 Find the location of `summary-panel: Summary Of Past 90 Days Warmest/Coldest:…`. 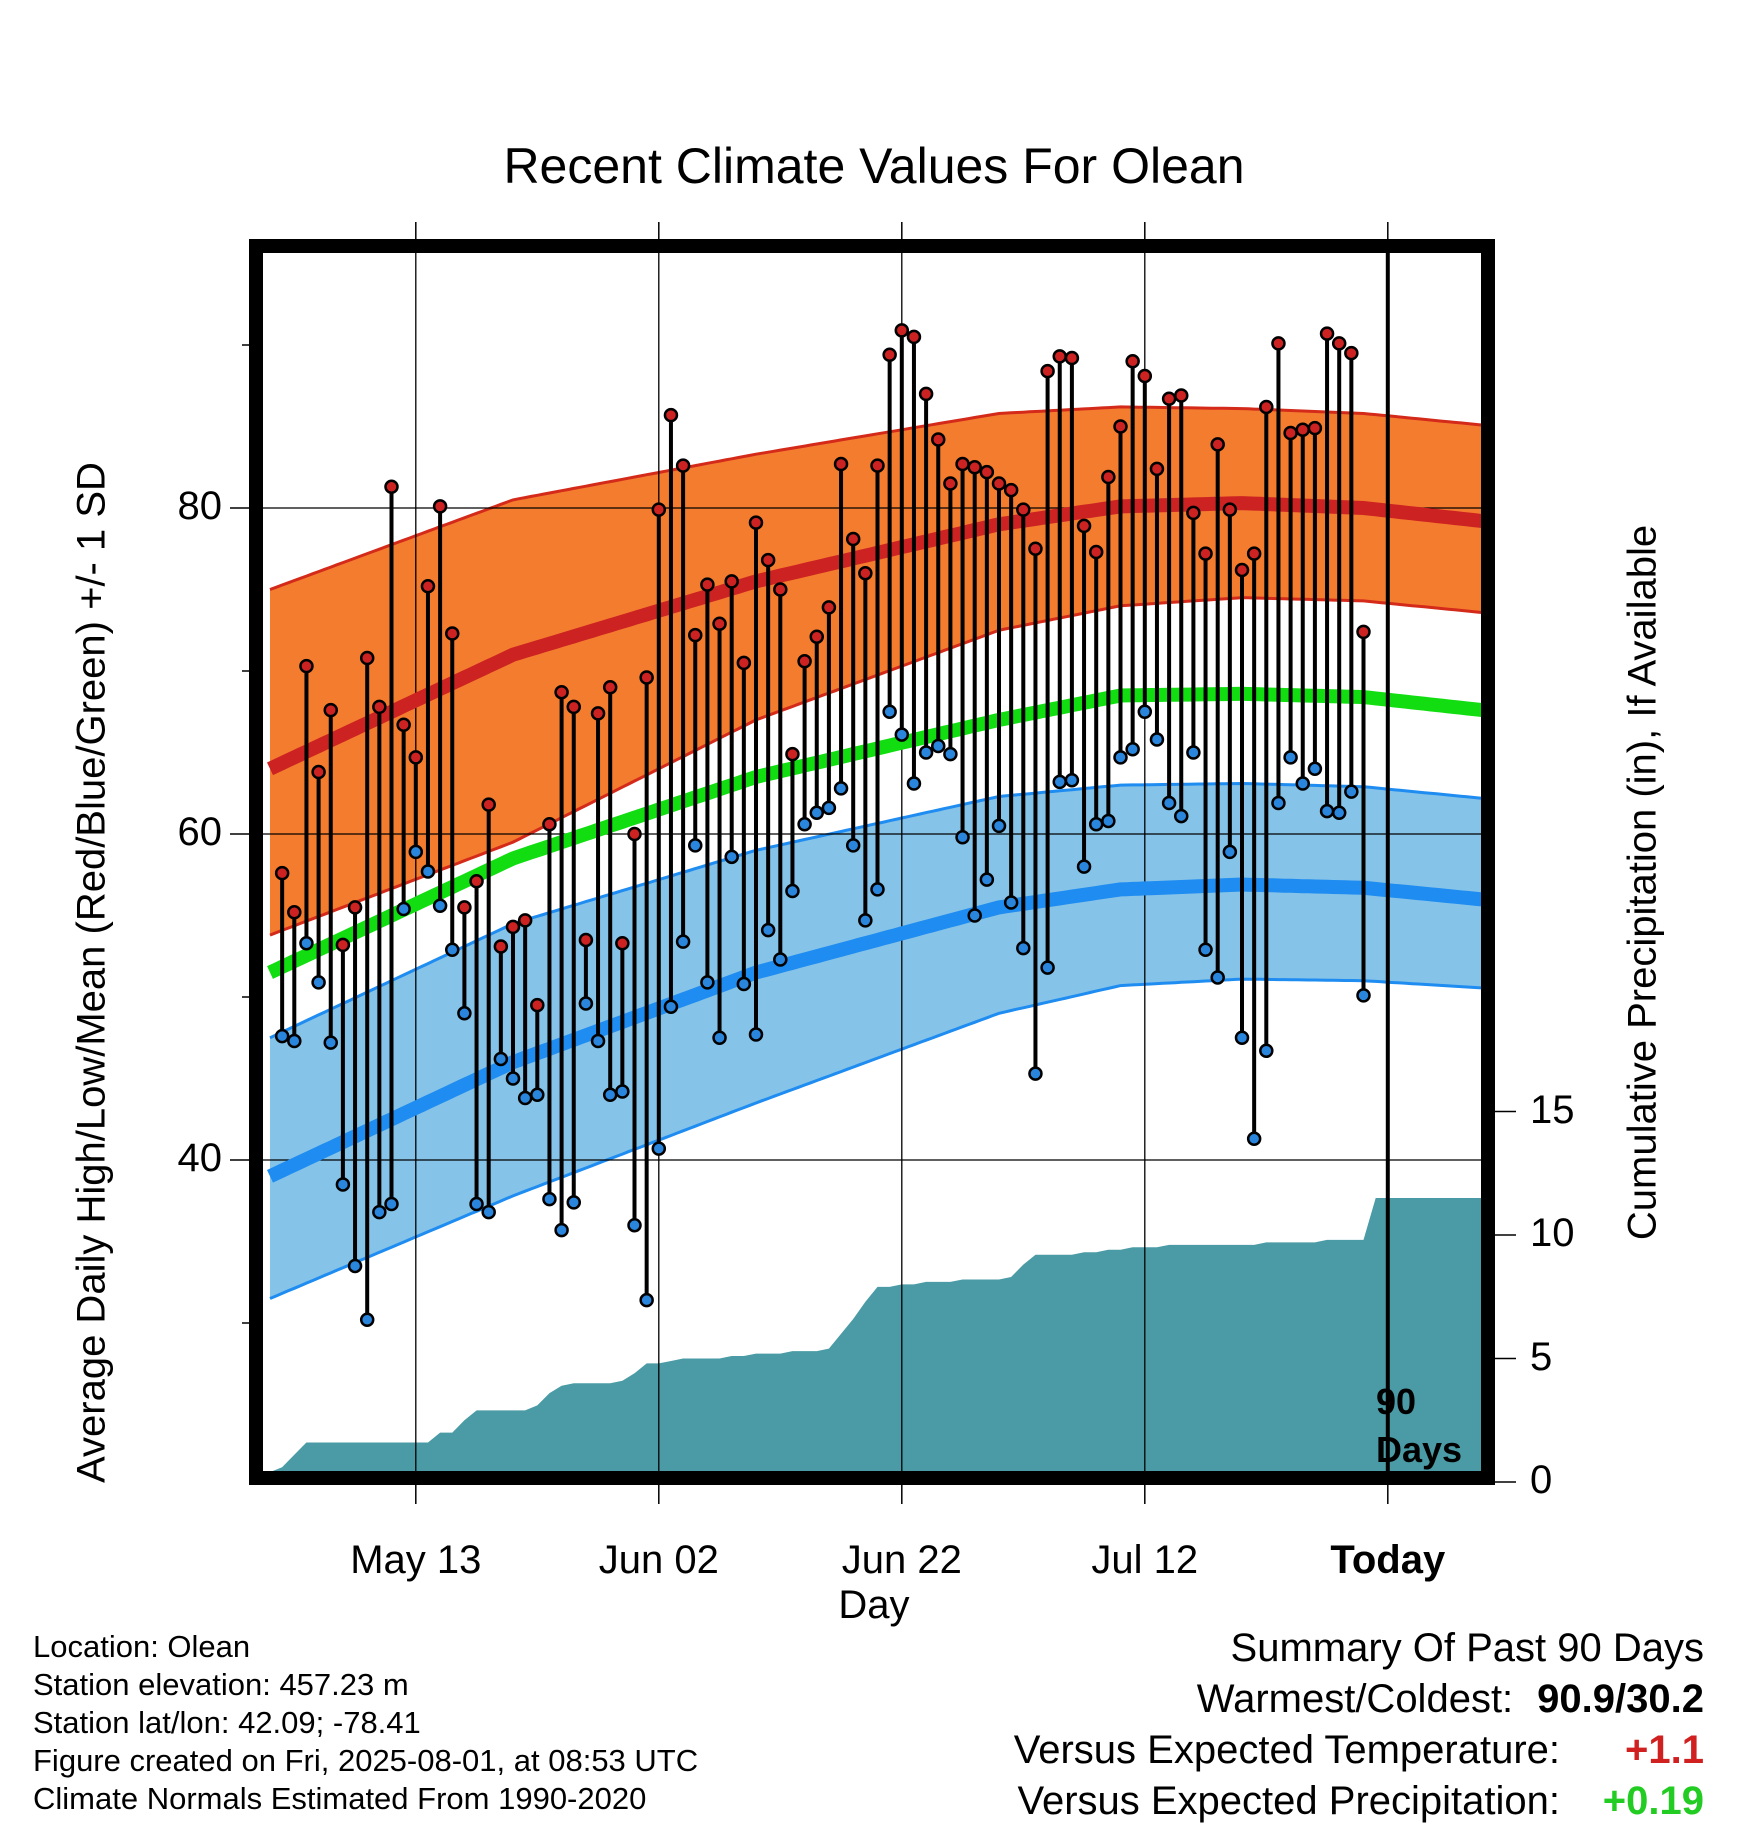

summary-panel: Summary Of Past 90 Days Warmest/Coldest:… is located at coordinates (1359, 1725).